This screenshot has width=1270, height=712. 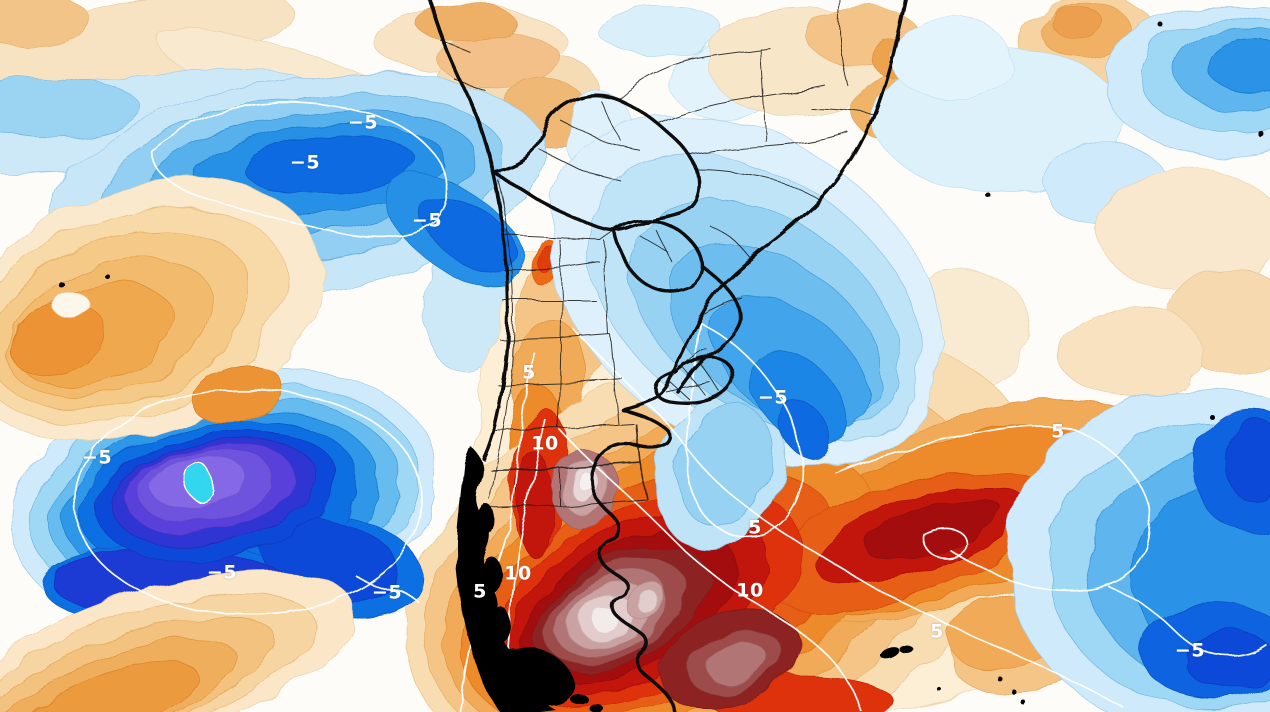 I want to click on pacific-coastline, so click(x=469, y=230).